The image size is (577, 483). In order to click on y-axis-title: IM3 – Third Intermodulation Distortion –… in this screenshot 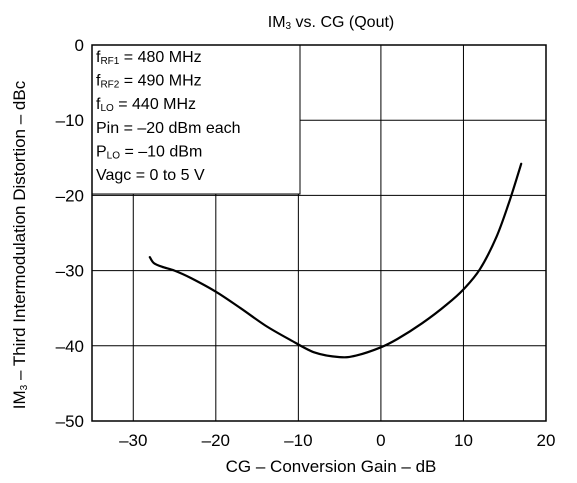, I will do `click(20, 244)`.